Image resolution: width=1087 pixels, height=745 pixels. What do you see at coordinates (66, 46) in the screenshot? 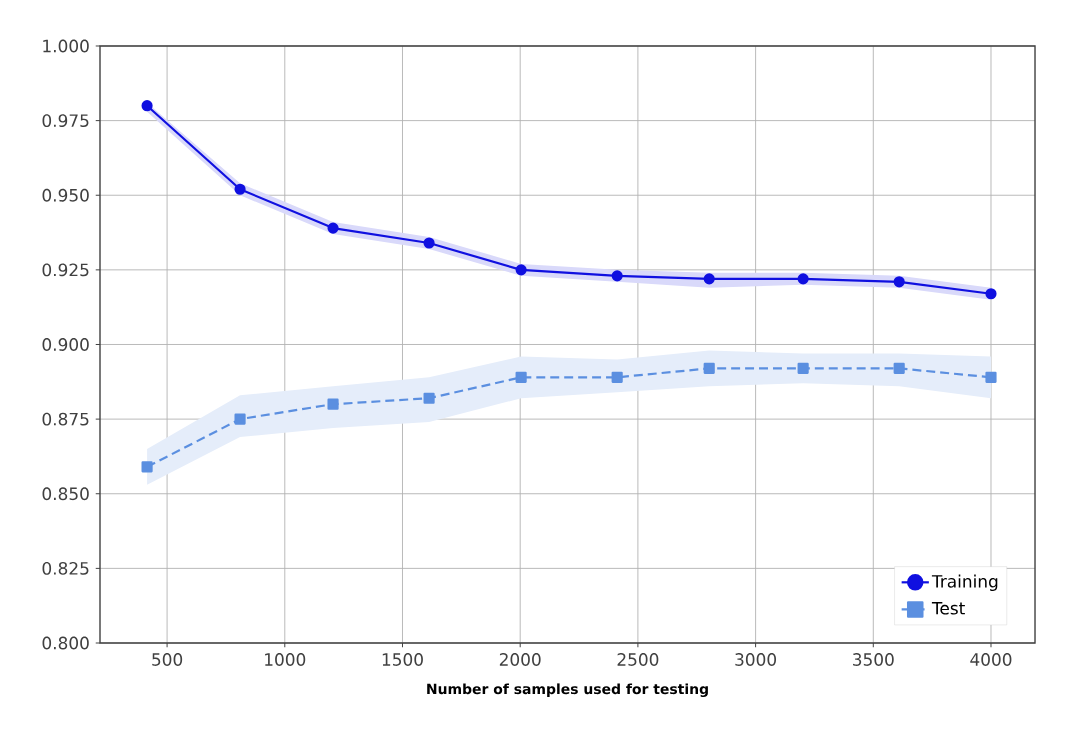
I see `y-tick-label: 1.000` at bounding box center [66, 46].